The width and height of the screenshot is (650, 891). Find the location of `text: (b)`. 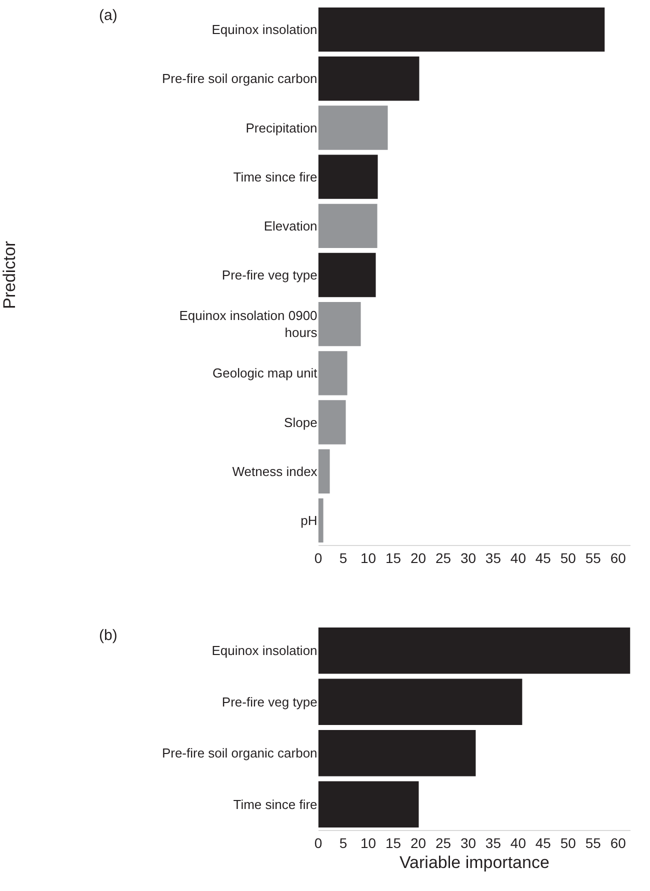

text: (b) is located at coordinates (108, 635).